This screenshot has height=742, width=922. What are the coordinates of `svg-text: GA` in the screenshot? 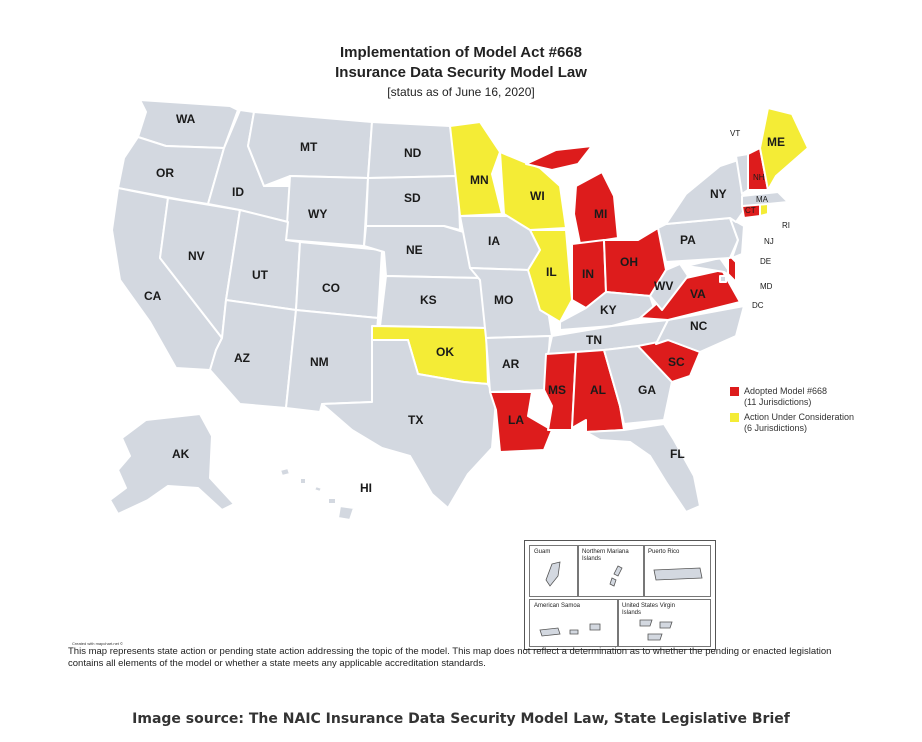 It's located at (647, 390).